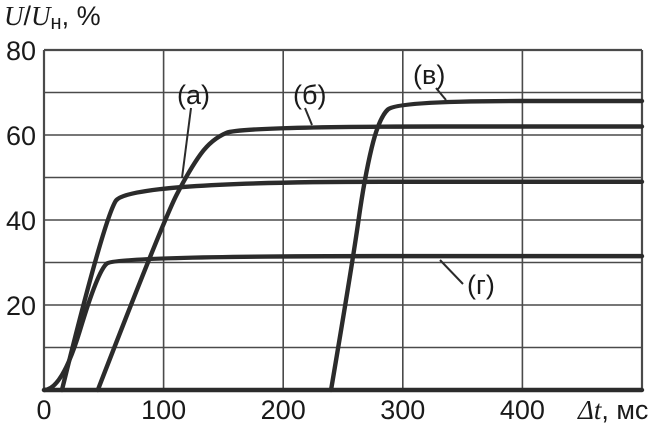  Describe the element at coordinates (21, 51) in the screenshot. I see `y-tick-label: 80` at that location.